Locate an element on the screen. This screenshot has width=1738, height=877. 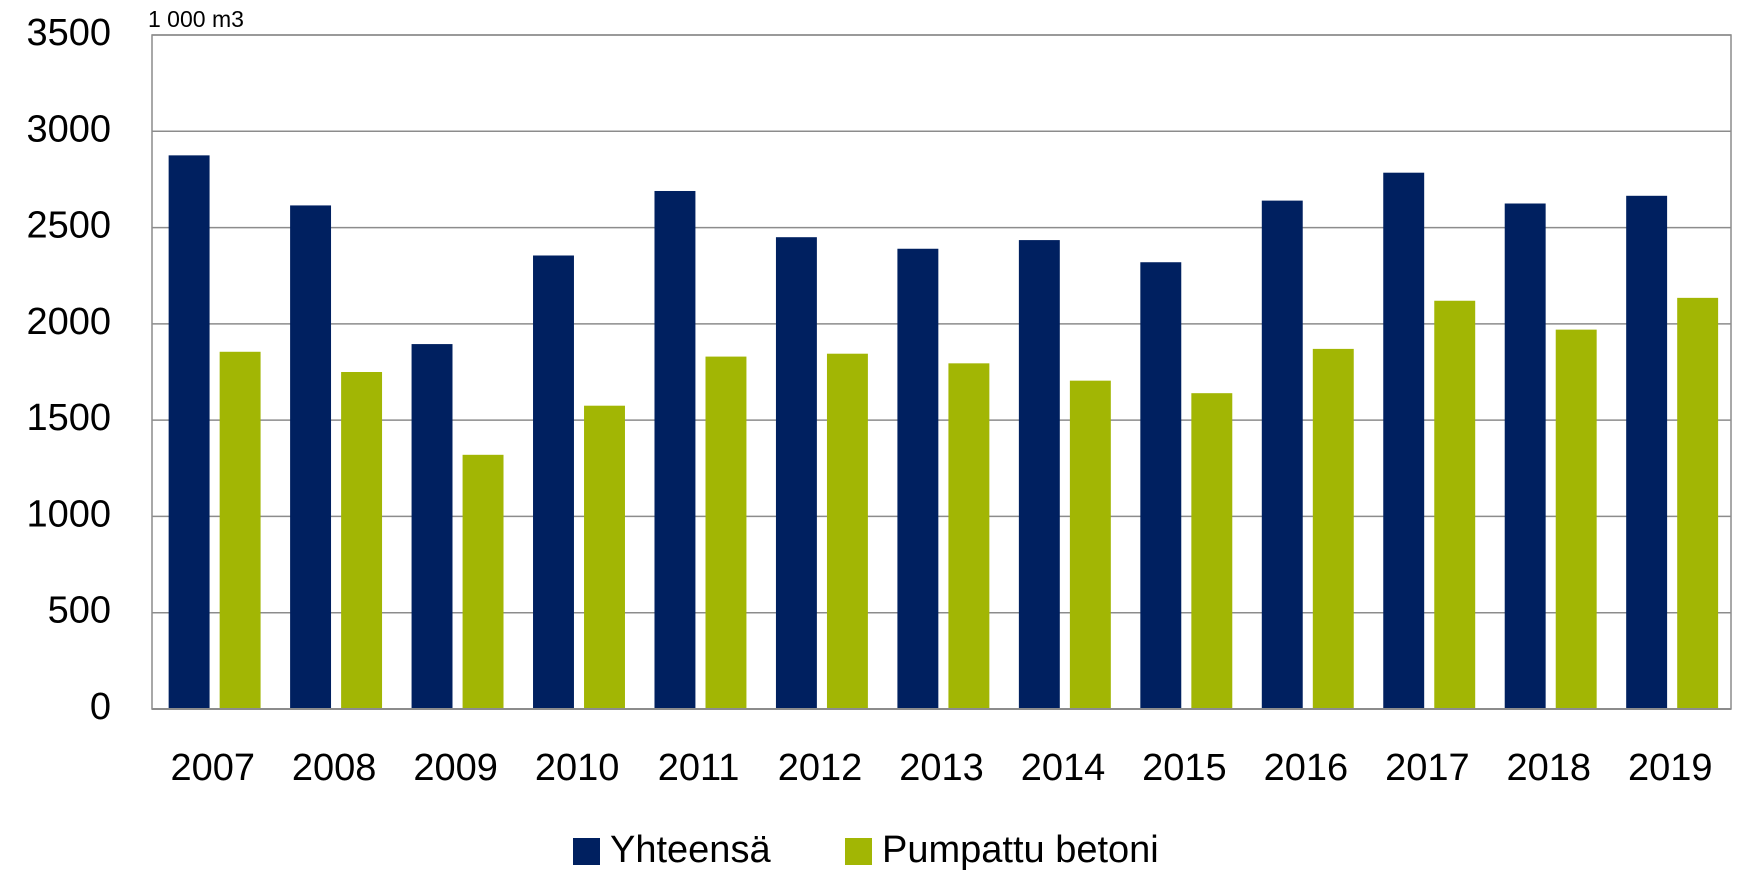
y-tick-label: 1000 is located at coordinates (68, 514).